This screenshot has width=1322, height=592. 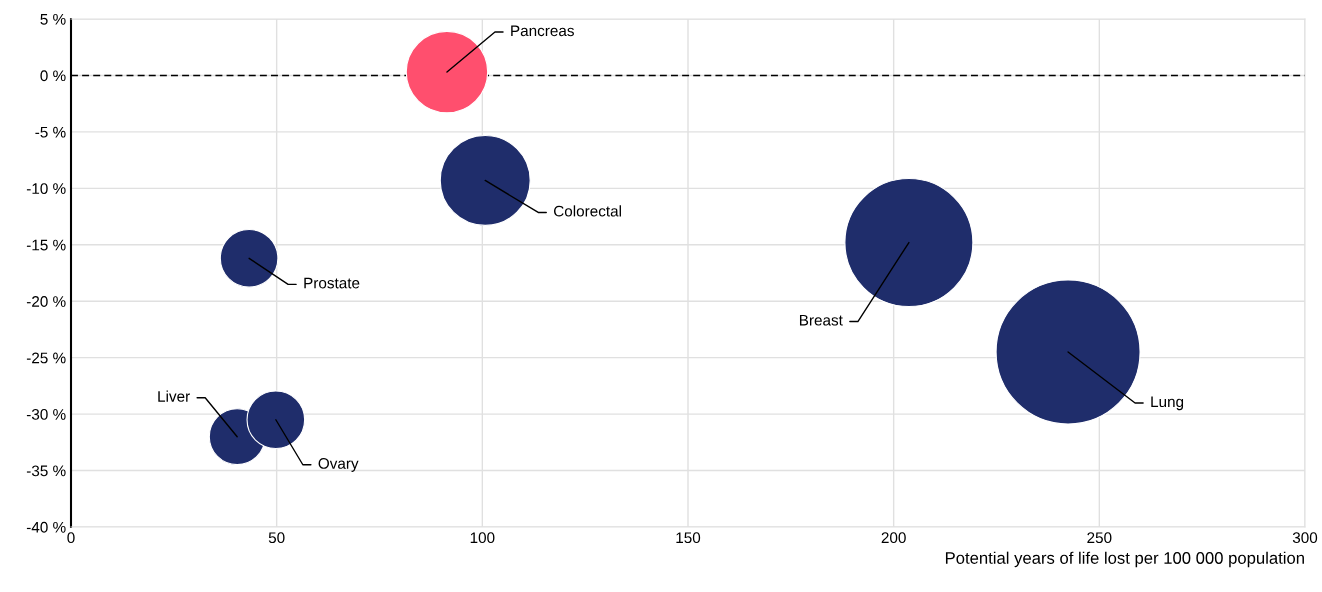 What do you see at coordinates (587, 211) in the screenshot?
I see `annotation: Colorectal` at bounding box center [587, 211].